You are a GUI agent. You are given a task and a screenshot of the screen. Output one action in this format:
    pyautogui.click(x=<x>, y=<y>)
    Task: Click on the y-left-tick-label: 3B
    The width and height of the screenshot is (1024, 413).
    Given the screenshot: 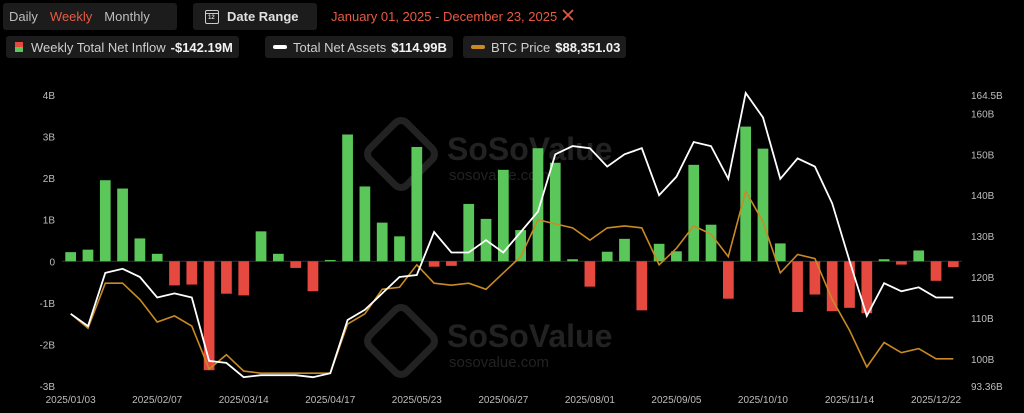 What is the action you would take?
    pyautogui.click(x=49, y=138)
    